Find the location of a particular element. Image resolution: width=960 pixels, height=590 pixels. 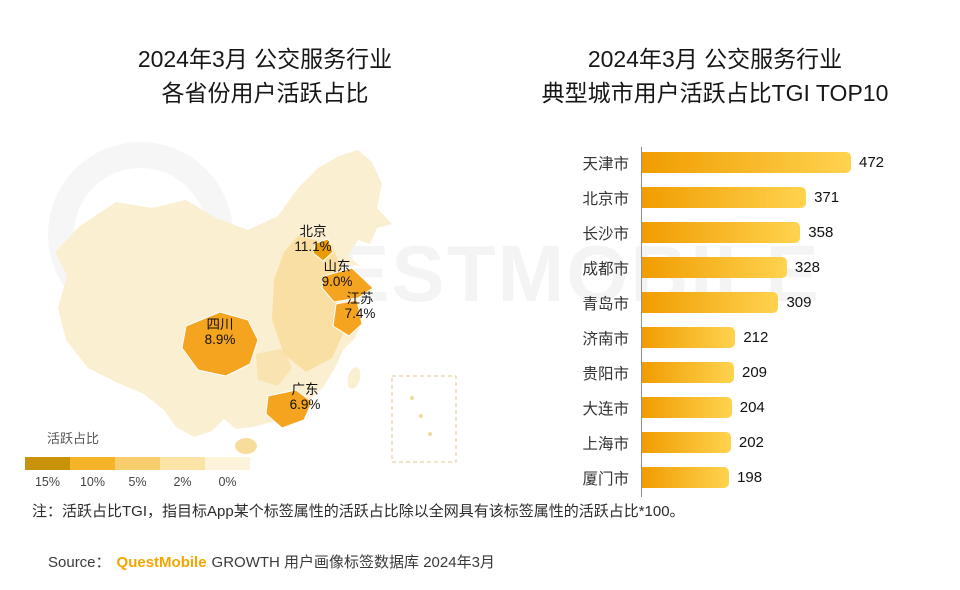

bar-row: 成都市 328 is located at coordinates (732, 267).